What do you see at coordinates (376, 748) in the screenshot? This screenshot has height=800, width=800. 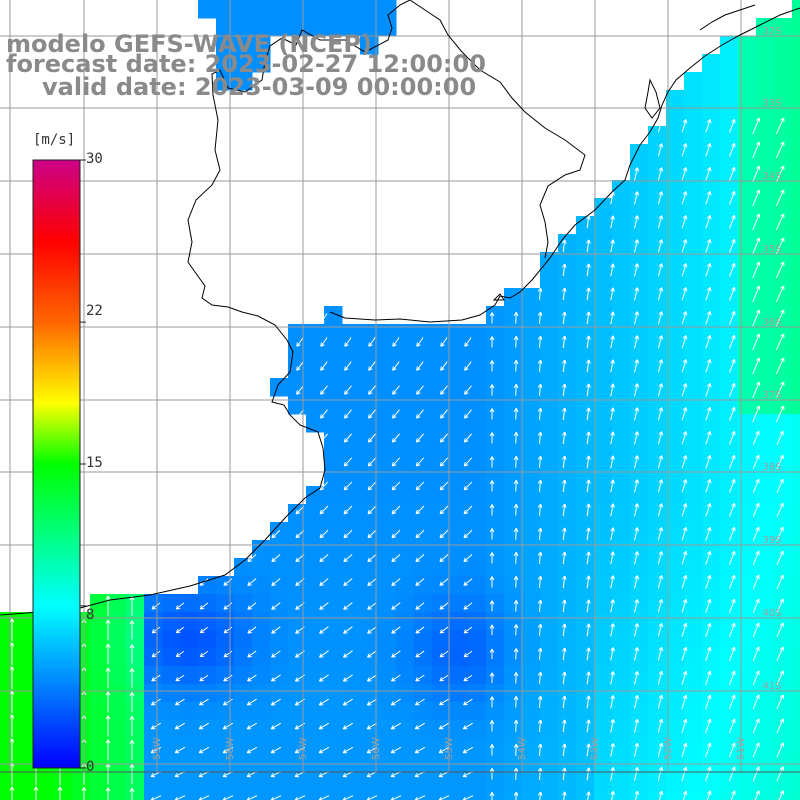 I see `longitude-label: 56W` at bounding box center [376, 748].